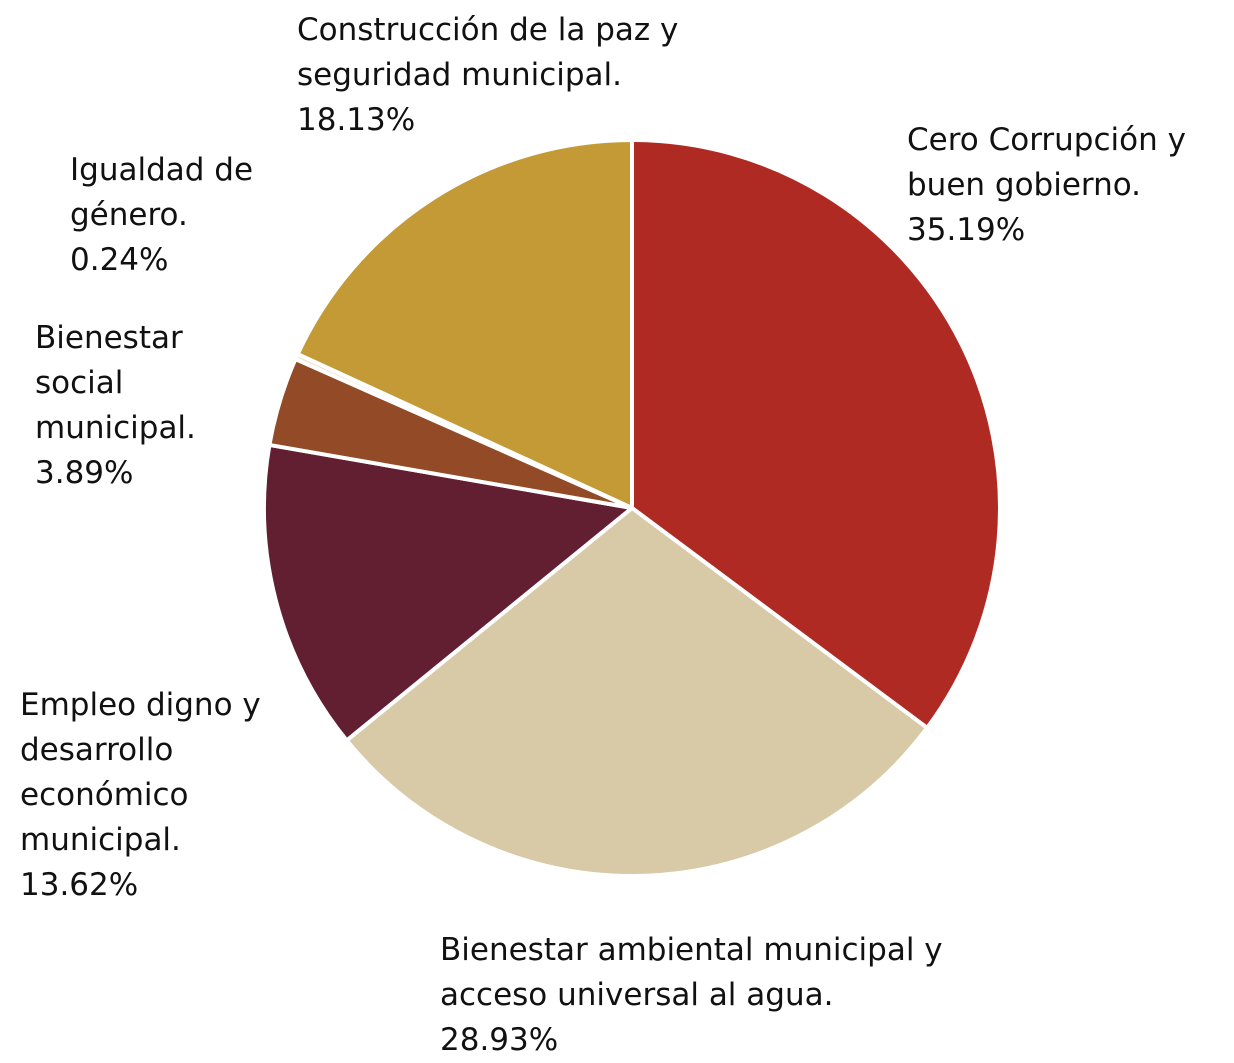  What do you see at coordinates (1046, 162) in the screenshot?
I see `category-label: Cero Corrupción y buen gobierno.` at bounding box center [1046, 162].